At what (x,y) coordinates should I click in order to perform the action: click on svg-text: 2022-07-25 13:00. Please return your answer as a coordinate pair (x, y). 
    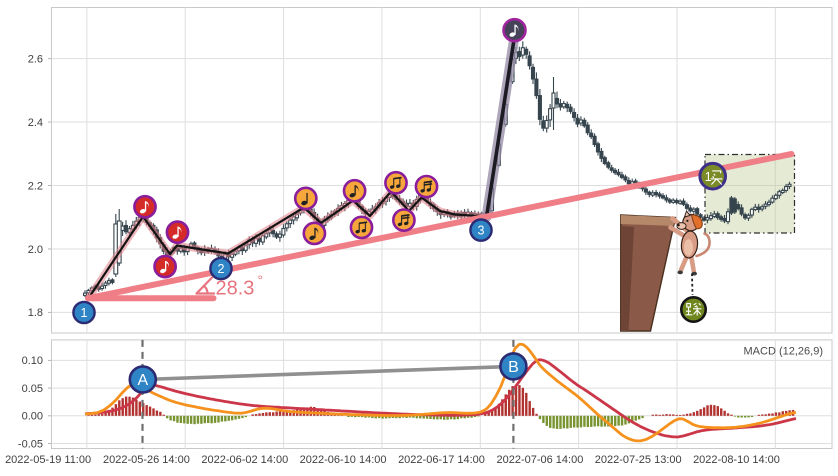
    Looking at the image, I should click on (638, 460).